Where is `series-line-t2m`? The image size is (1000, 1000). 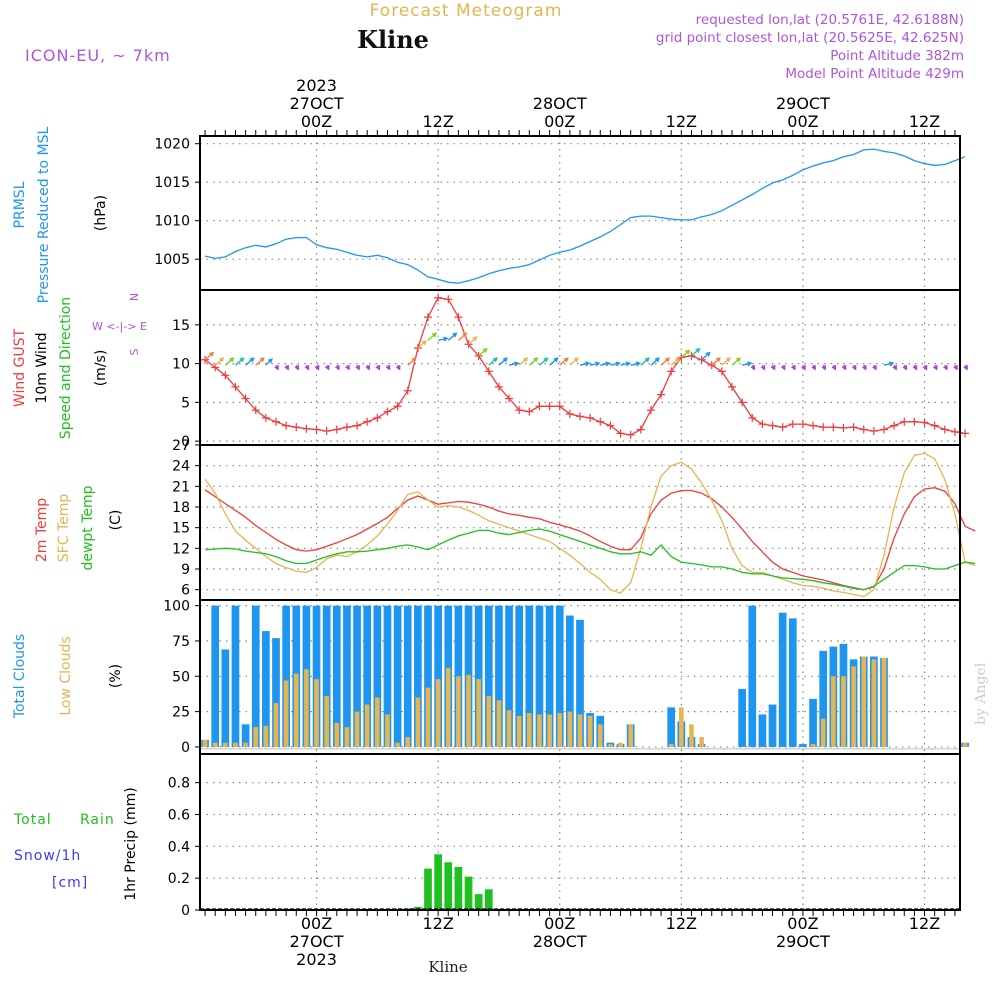
series-line-t2m is located at coordinates (590, 539).